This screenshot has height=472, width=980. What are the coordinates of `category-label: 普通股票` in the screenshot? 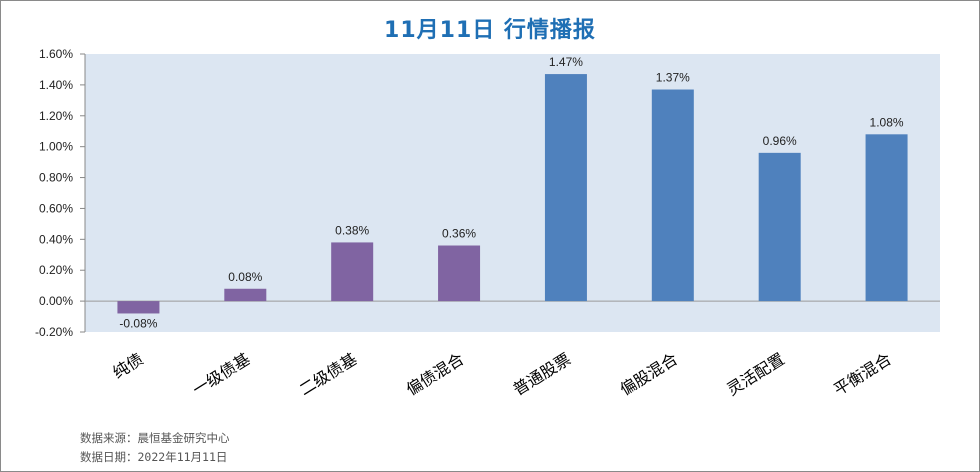 It's located at (542, 374).